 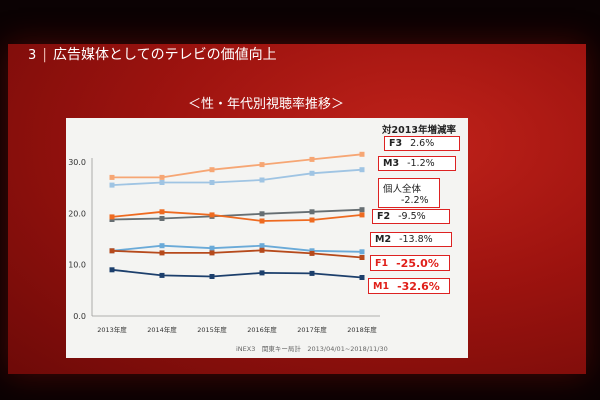 What do you see at coordinates (262, 329) in the screenshot?
I see `x-tick-label: 2016年度` at bounding box center [262, 329].